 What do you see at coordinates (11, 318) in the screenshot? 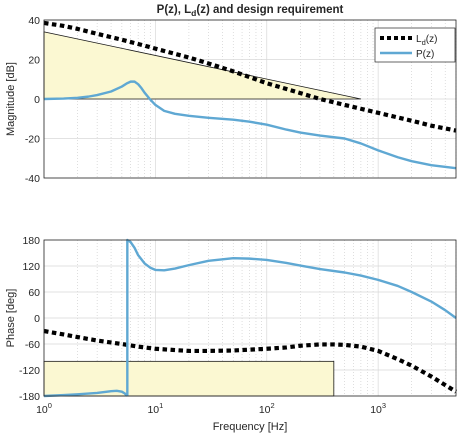
I see `phase-y-label: Phase [deg]` at bounding box center [11, 318].